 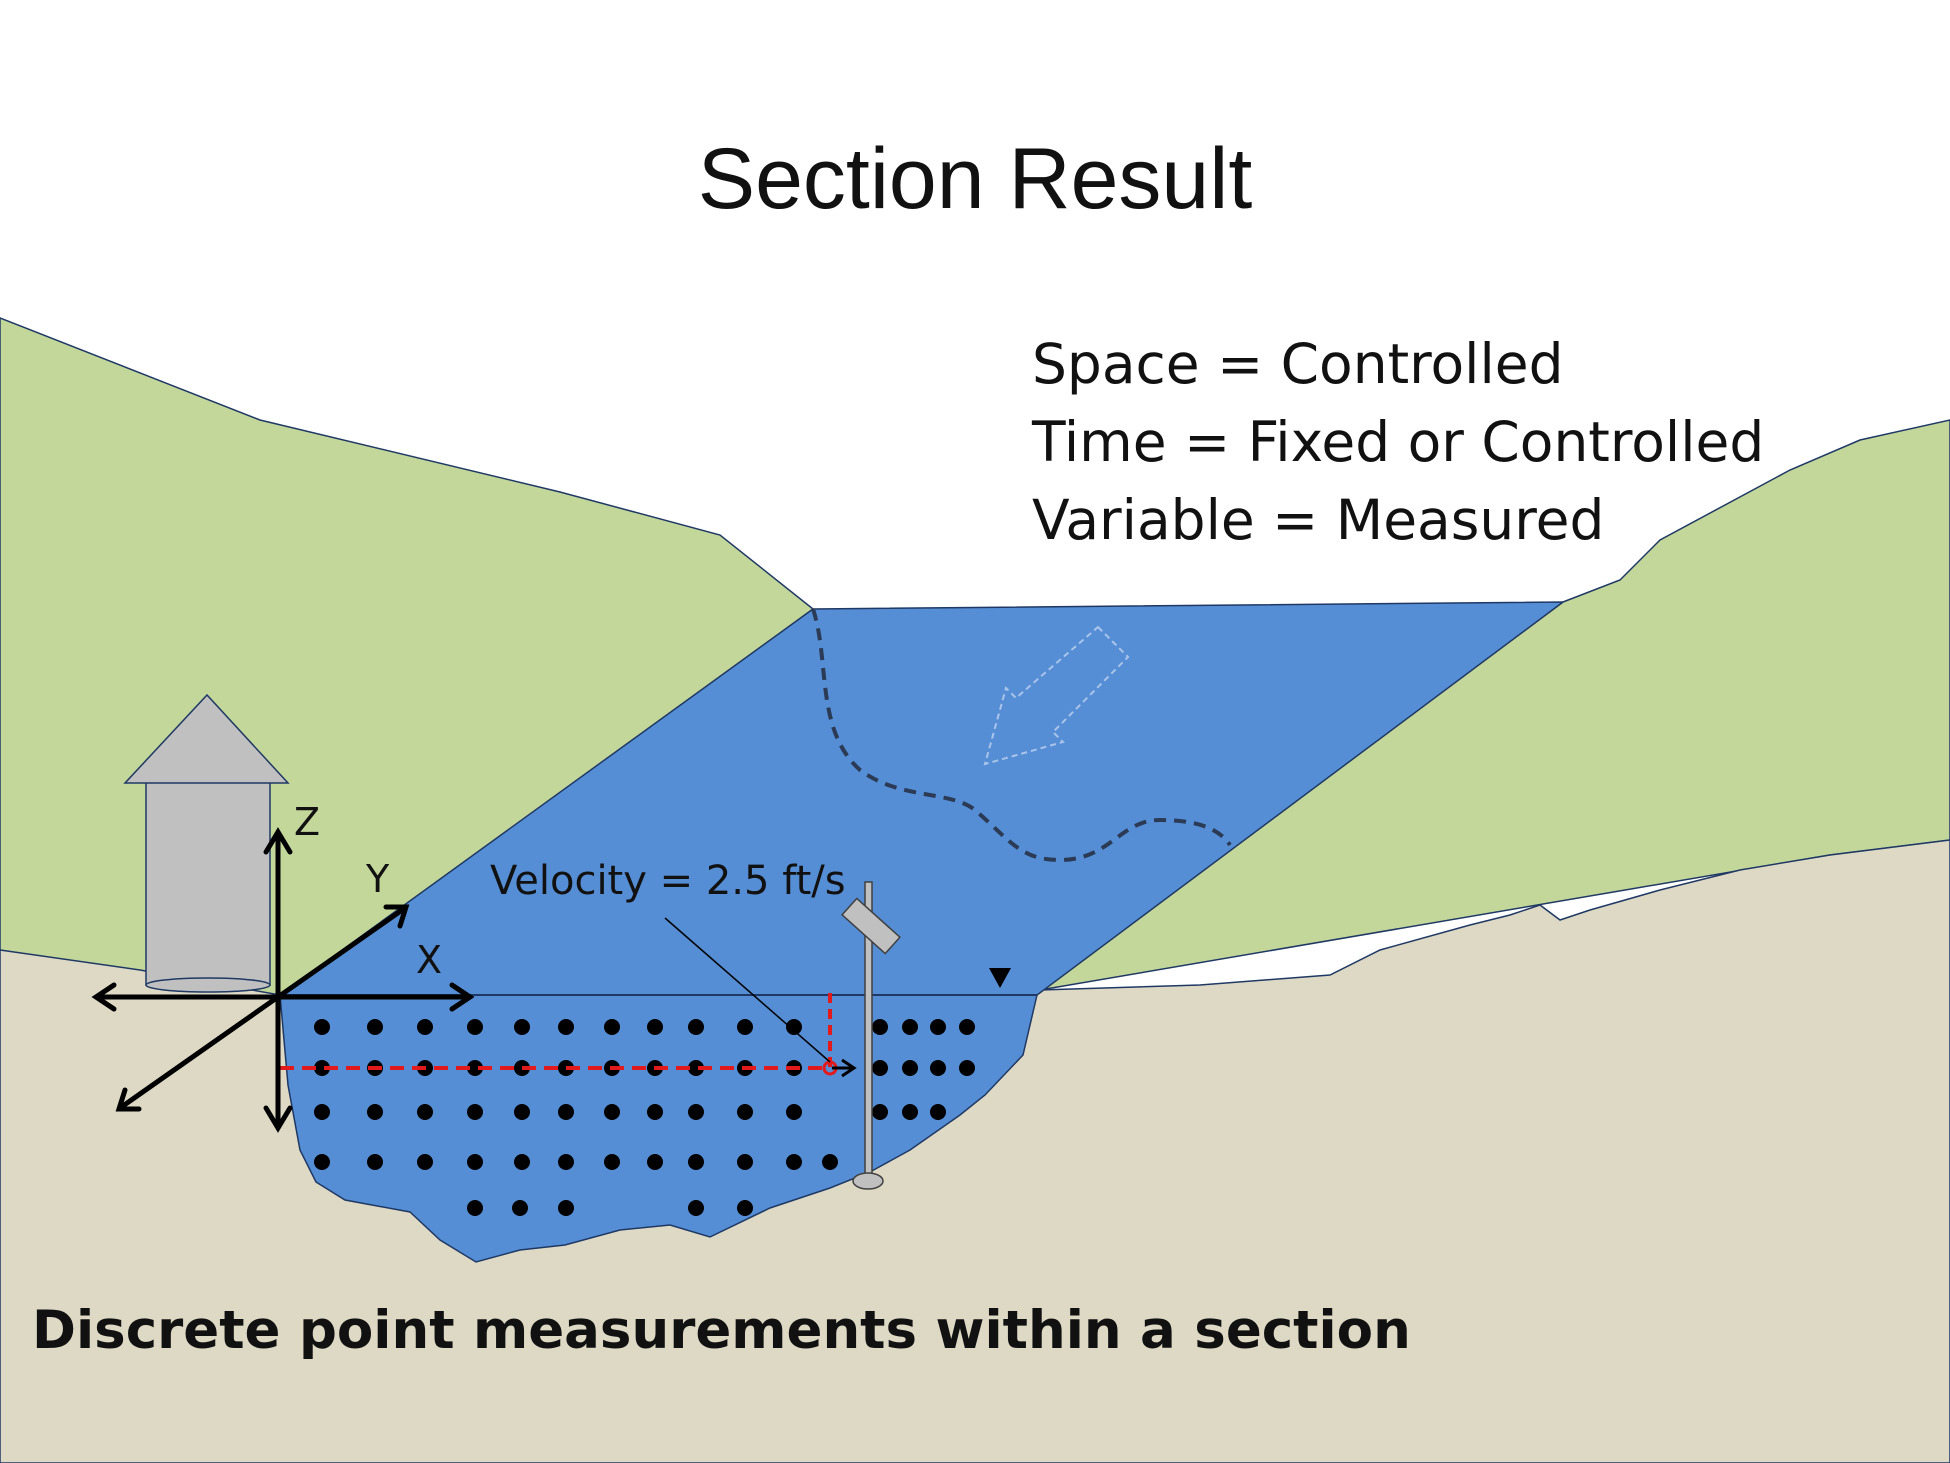 What do you see at coordinates (429, 960) in the screenshot?
I see `axis-label-x: X` at bounding box center [429, 960].